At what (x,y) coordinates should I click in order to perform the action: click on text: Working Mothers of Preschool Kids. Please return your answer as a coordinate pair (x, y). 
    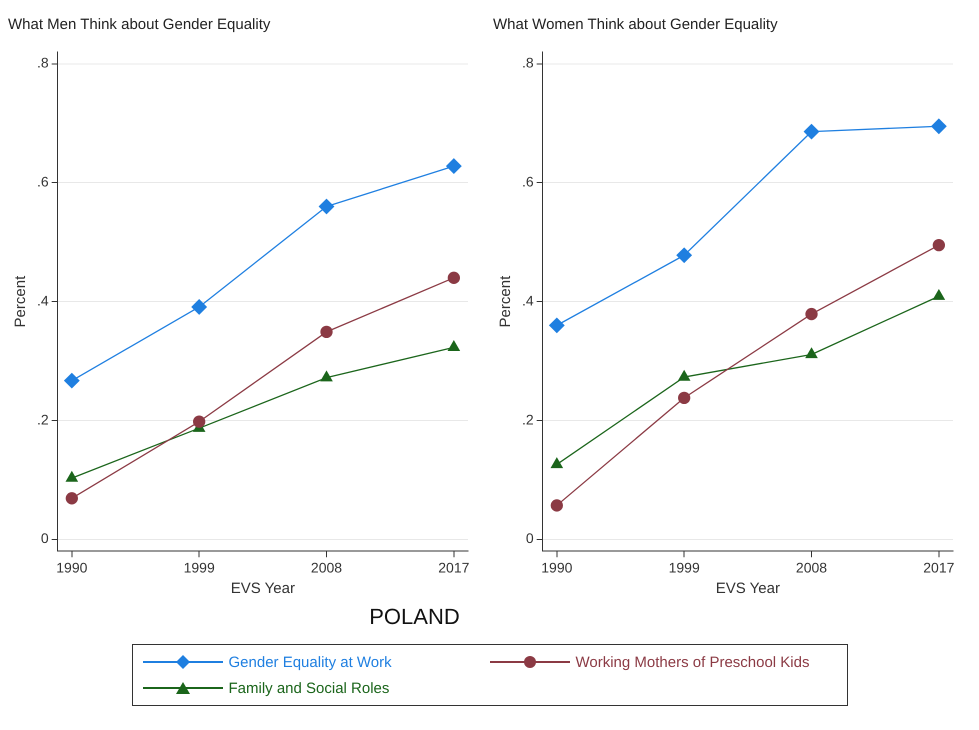
    Looking at the image, I should click on (693, 662).